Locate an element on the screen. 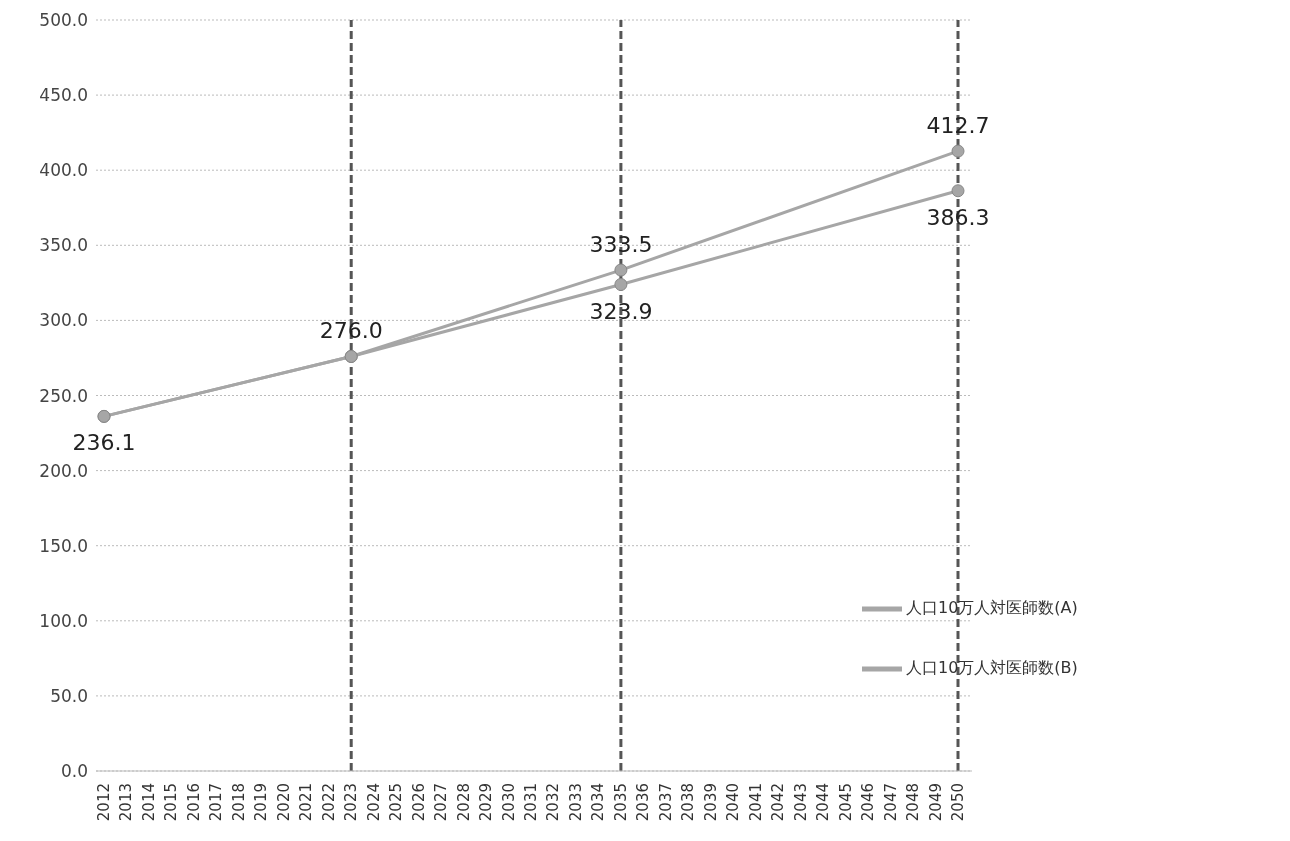  y-tick-label: 0.0 is located at coordinates (74, 771).